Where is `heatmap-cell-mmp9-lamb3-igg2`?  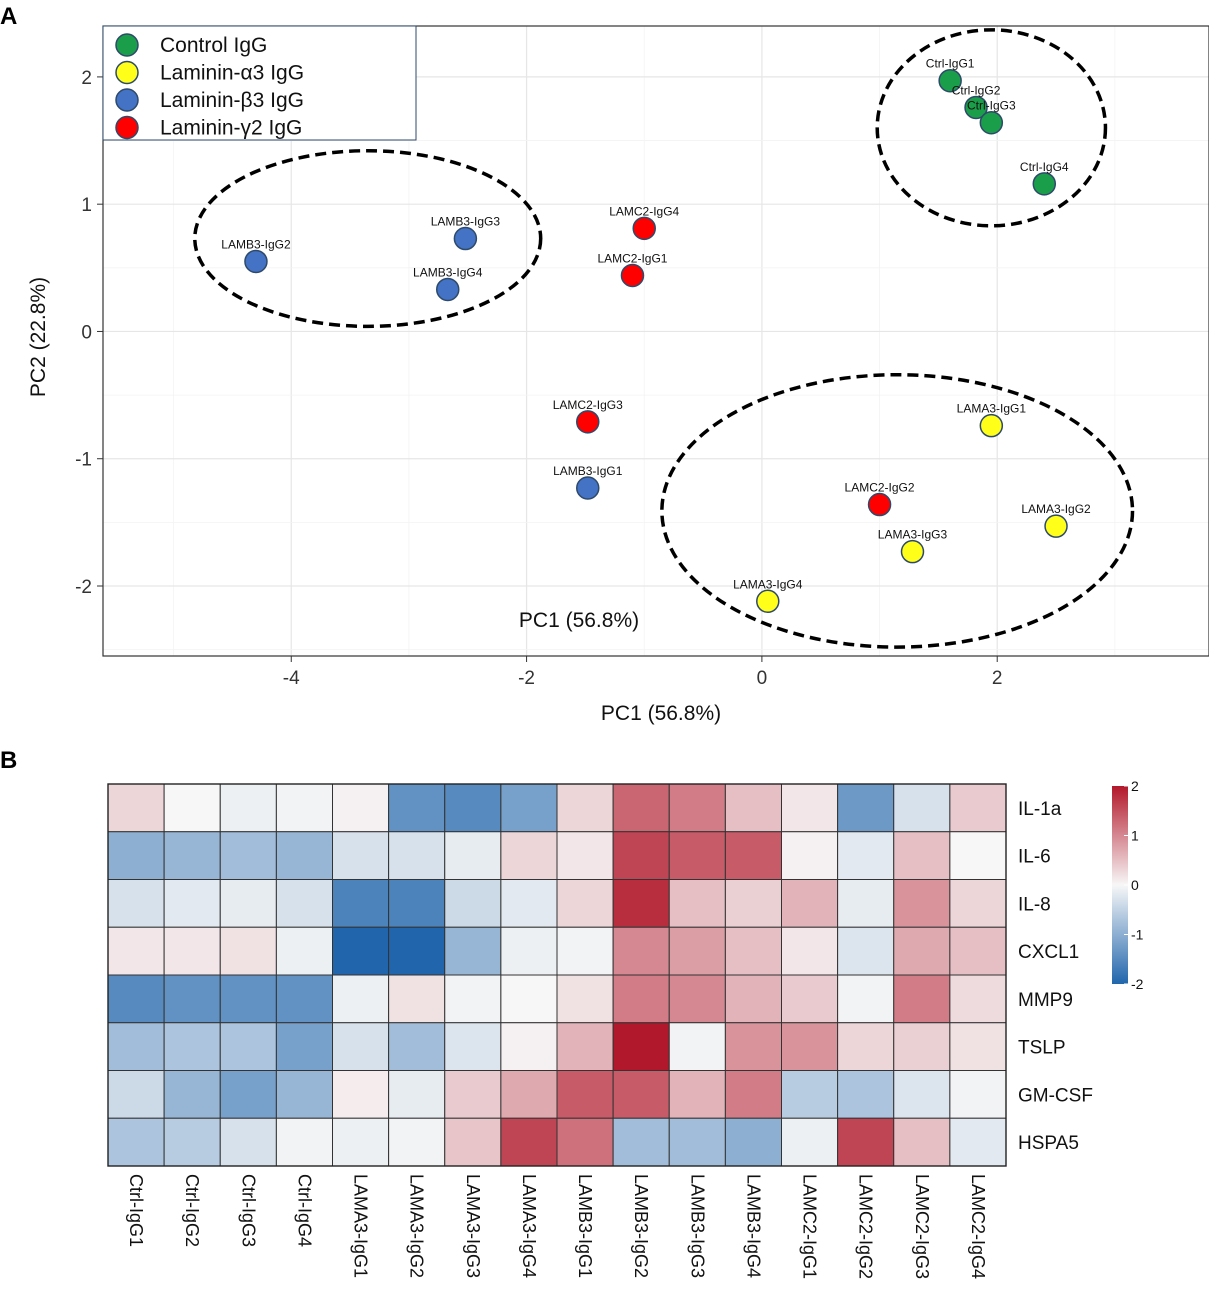
heatmap-cell-mmp9-lamb3-igg2 is located at coordinates (641, 999).